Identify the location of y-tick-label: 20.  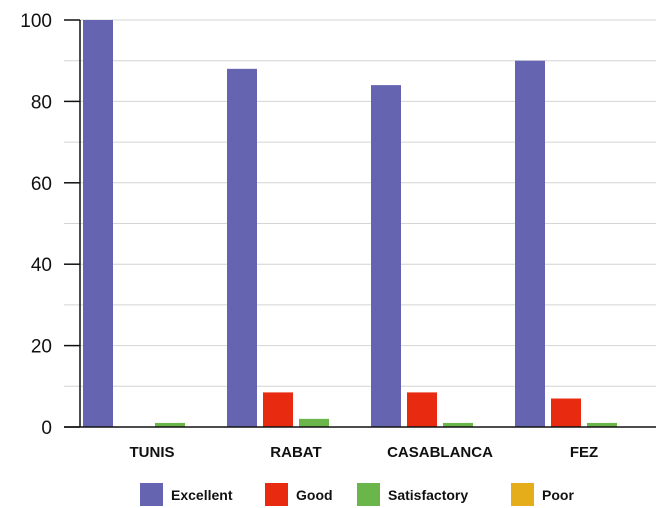
(41, 347).